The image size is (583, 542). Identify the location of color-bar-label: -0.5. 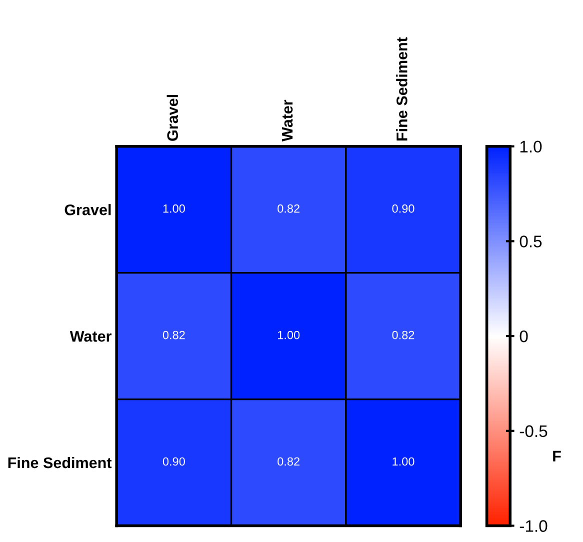
(534, 431).